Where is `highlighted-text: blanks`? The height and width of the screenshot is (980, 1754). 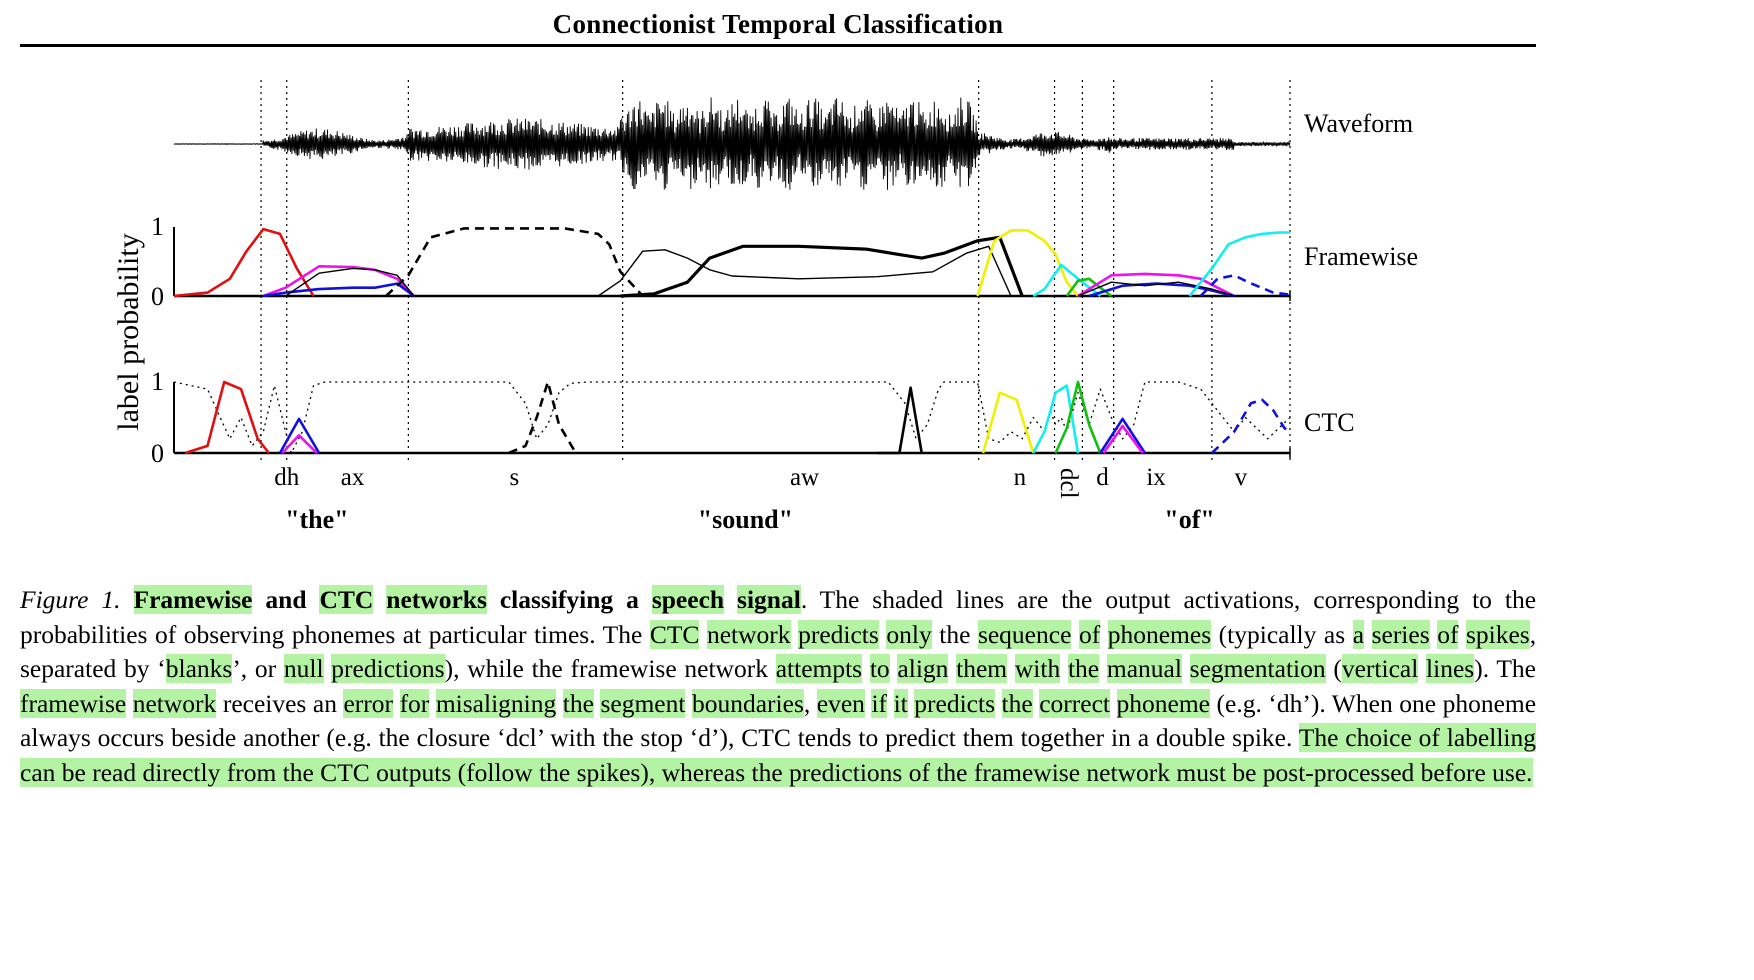 highlighted-text: blanks is located at coordinates (199, 668).